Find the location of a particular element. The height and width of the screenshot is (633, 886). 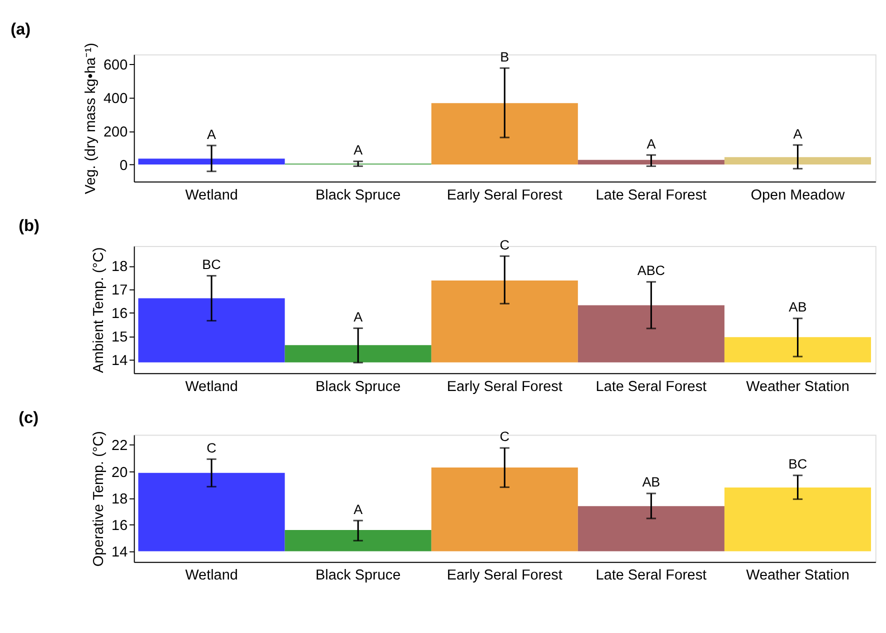

x-tick-label: Open Meadow is located at coordinates (798, 195).